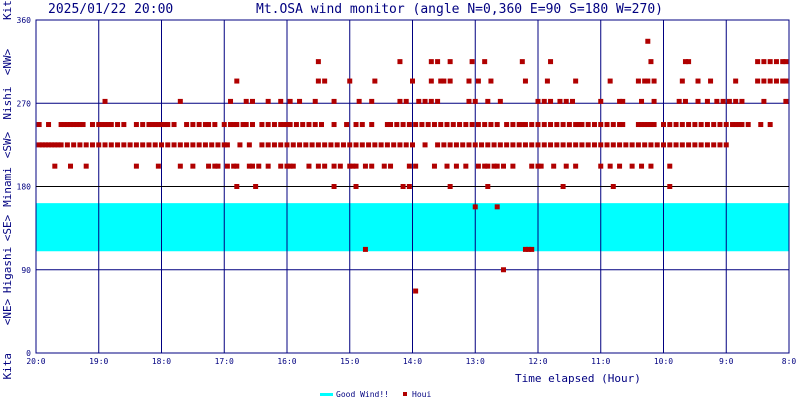 The width and height of the screenshot is (800, 400). Describe the element at coordinates (7, 102) in the screenshot. I see `y-axis-direction-label: Nishi` at that location.